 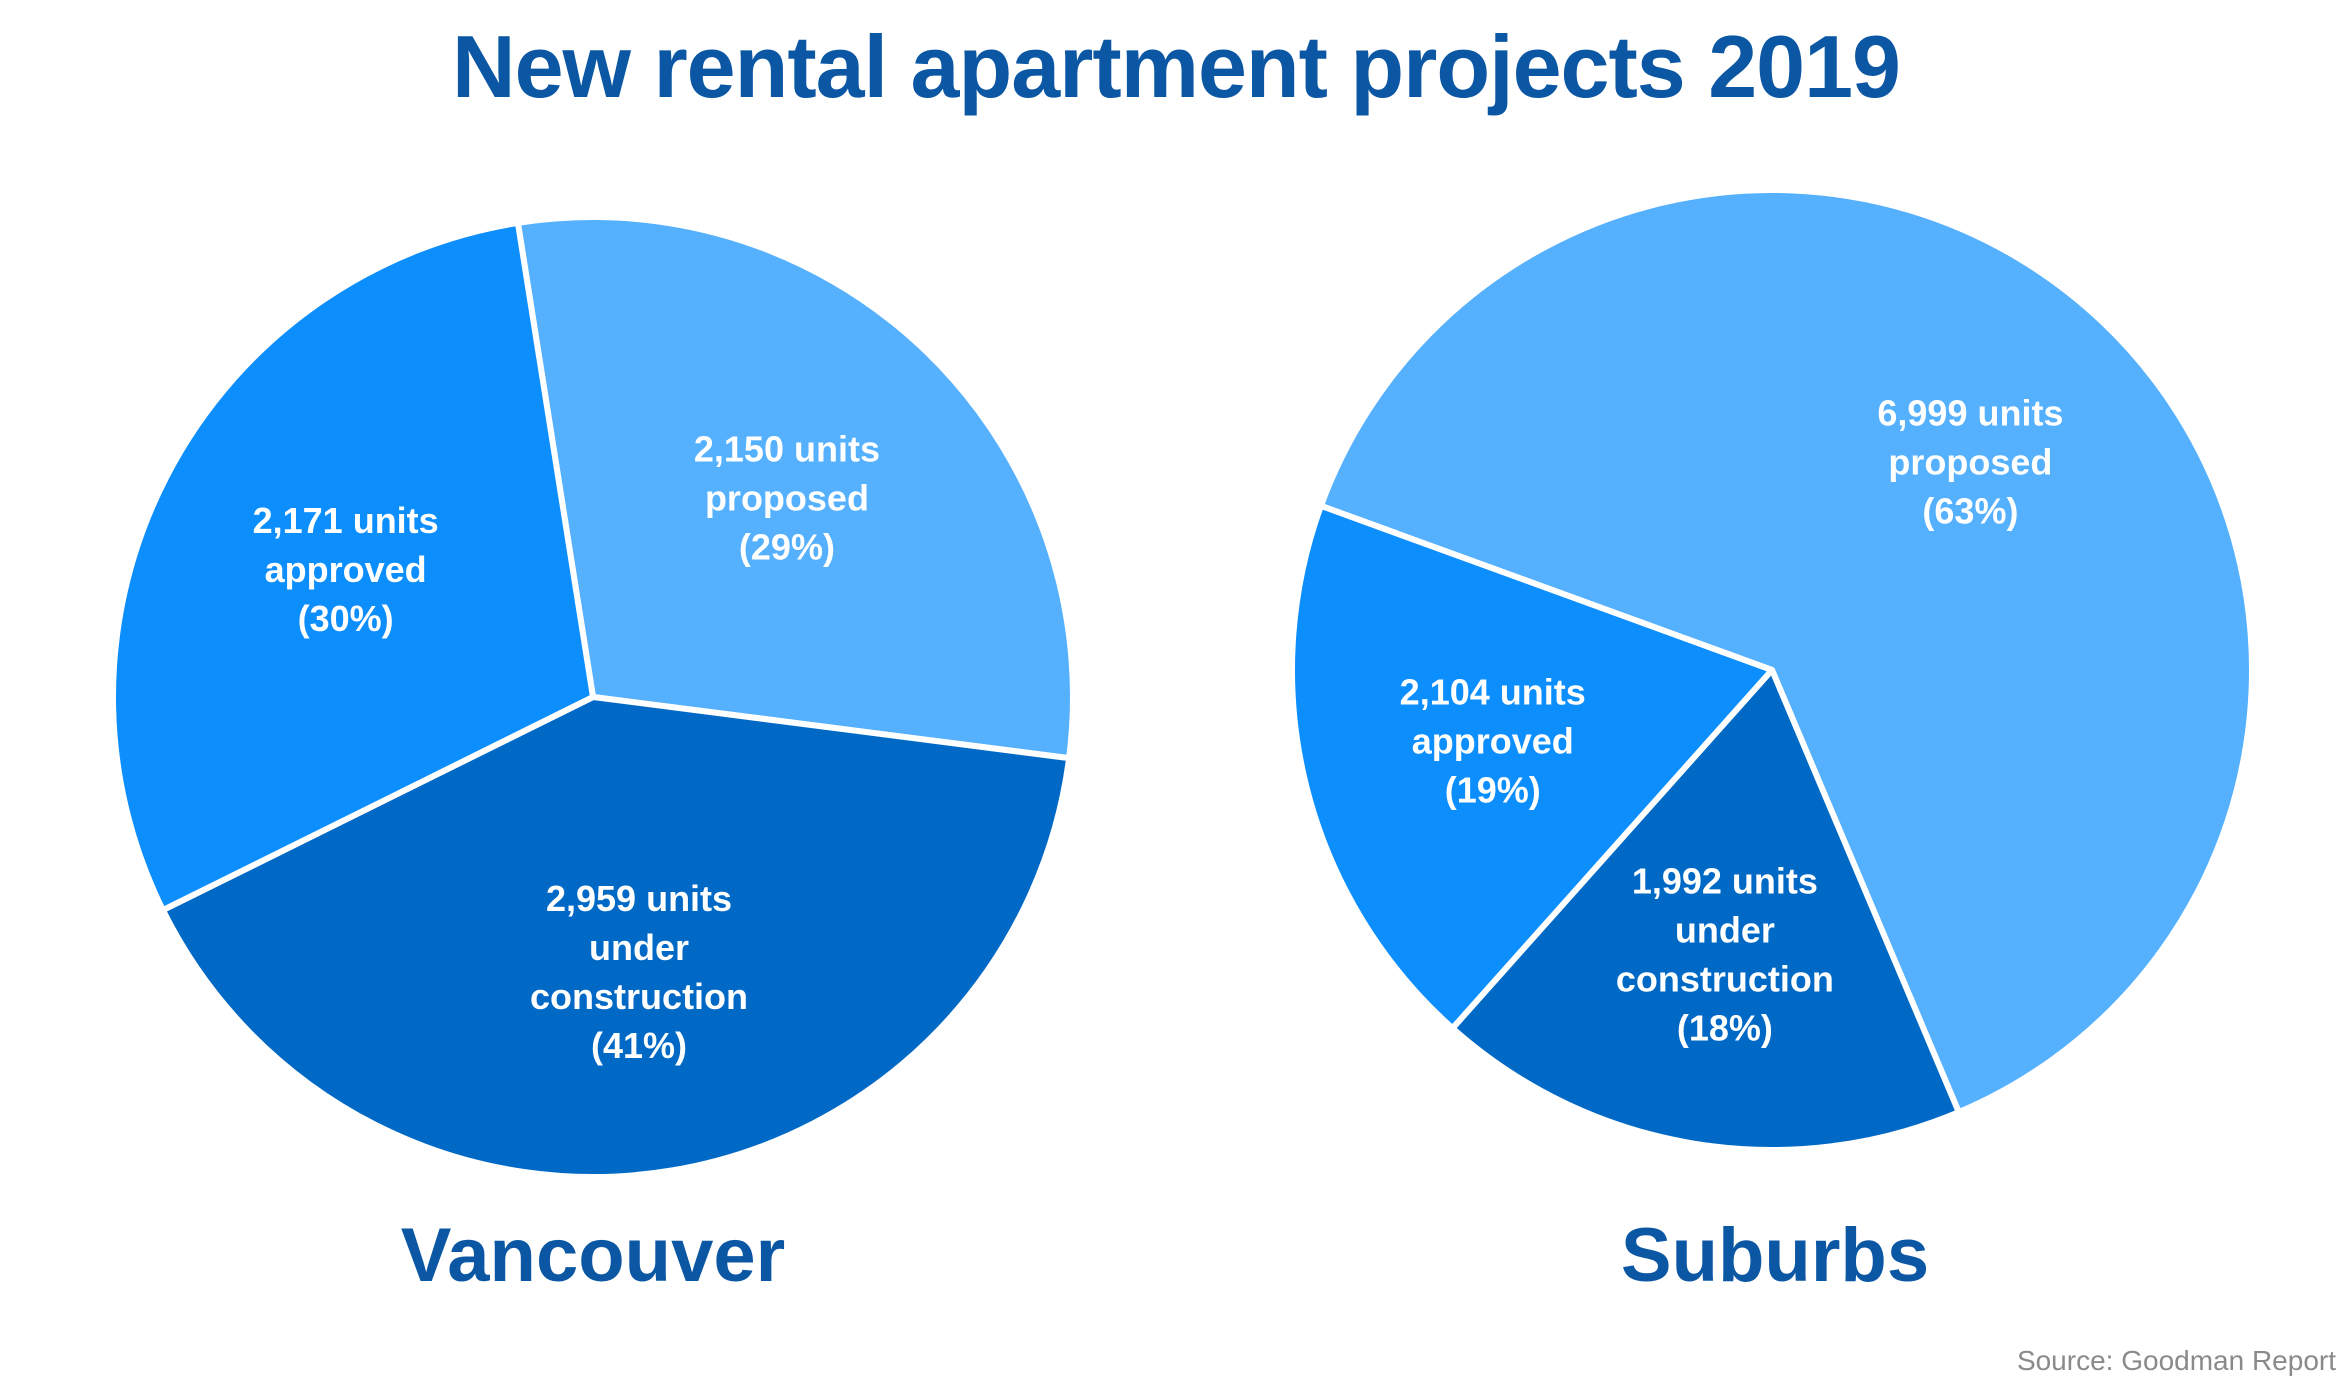 I want to click on slice-label-line: 1,992 units, so click(x=1725, y=881).